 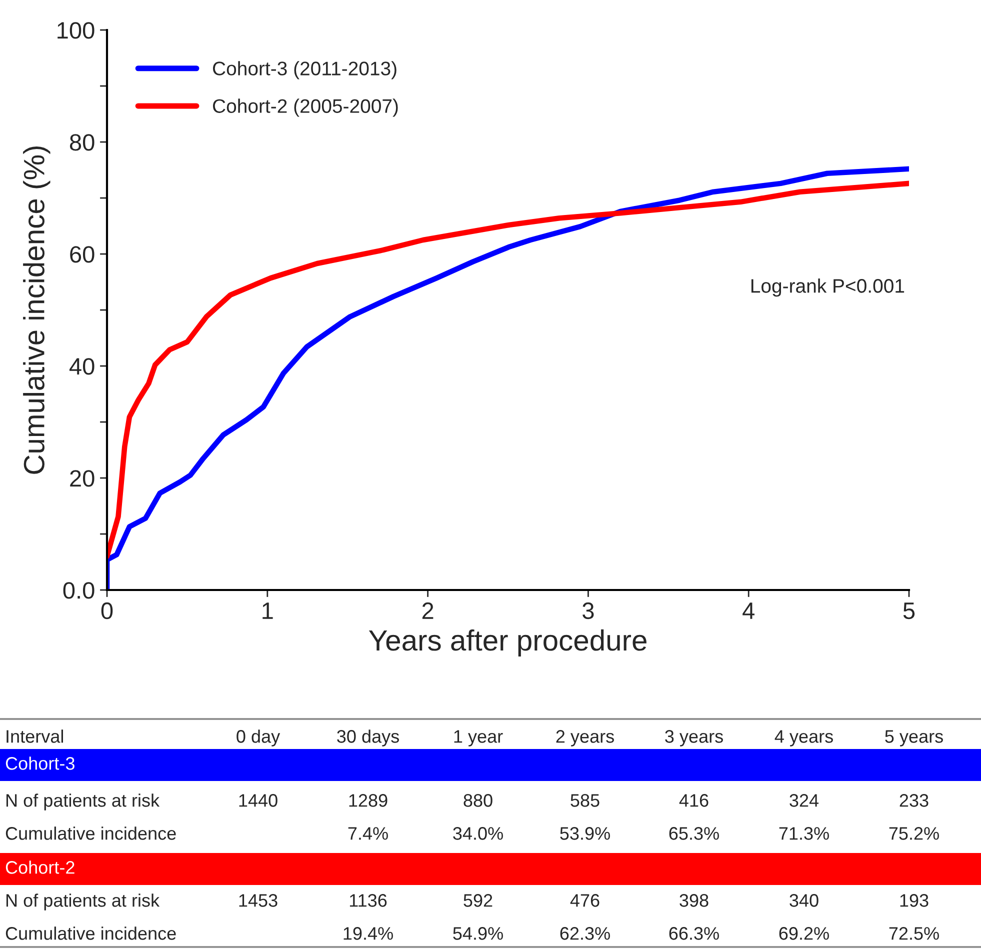 I want to click on text: 53.9%, so click(x=585, y=833).